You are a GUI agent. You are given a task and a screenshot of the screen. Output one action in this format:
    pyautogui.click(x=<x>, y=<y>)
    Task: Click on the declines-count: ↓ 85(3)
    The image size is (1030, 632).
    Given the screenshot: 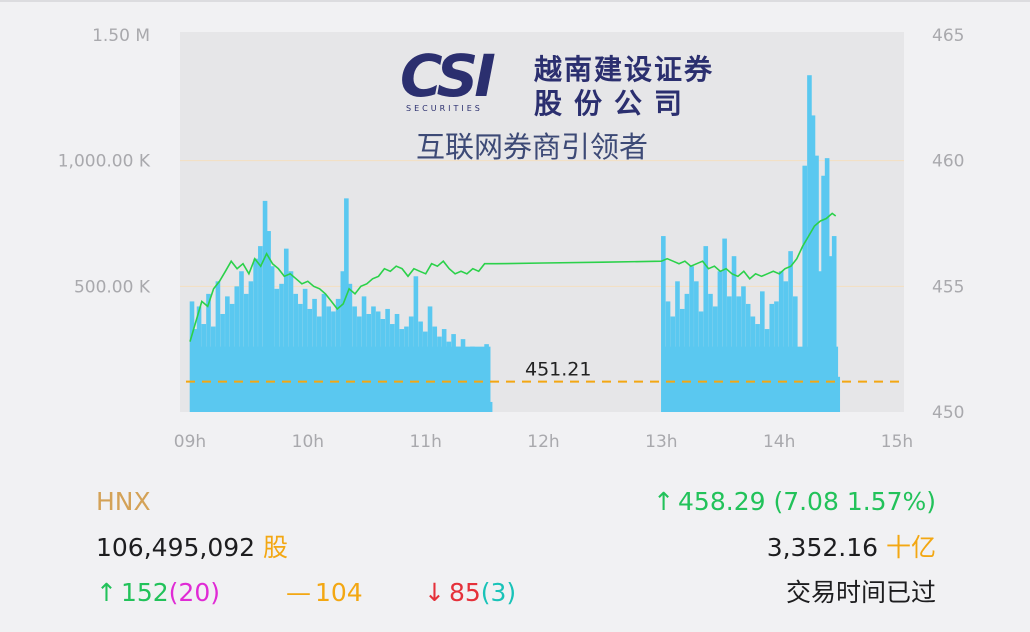 What is the action you would take?
    pyautogui.click(x=470, y=593)
    